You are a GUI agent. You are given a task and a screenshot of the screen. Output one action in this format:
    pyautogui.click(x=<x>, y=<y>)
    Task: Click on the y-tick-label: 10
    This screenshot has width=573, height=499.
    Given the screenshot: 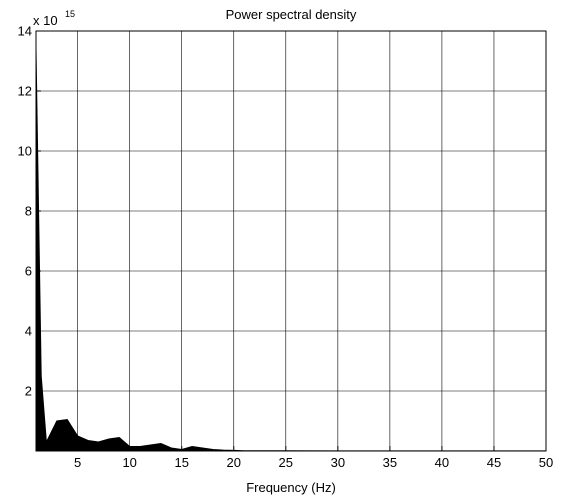 What is the action you would take?
    pyautogui.click(x=25, y=151)
    